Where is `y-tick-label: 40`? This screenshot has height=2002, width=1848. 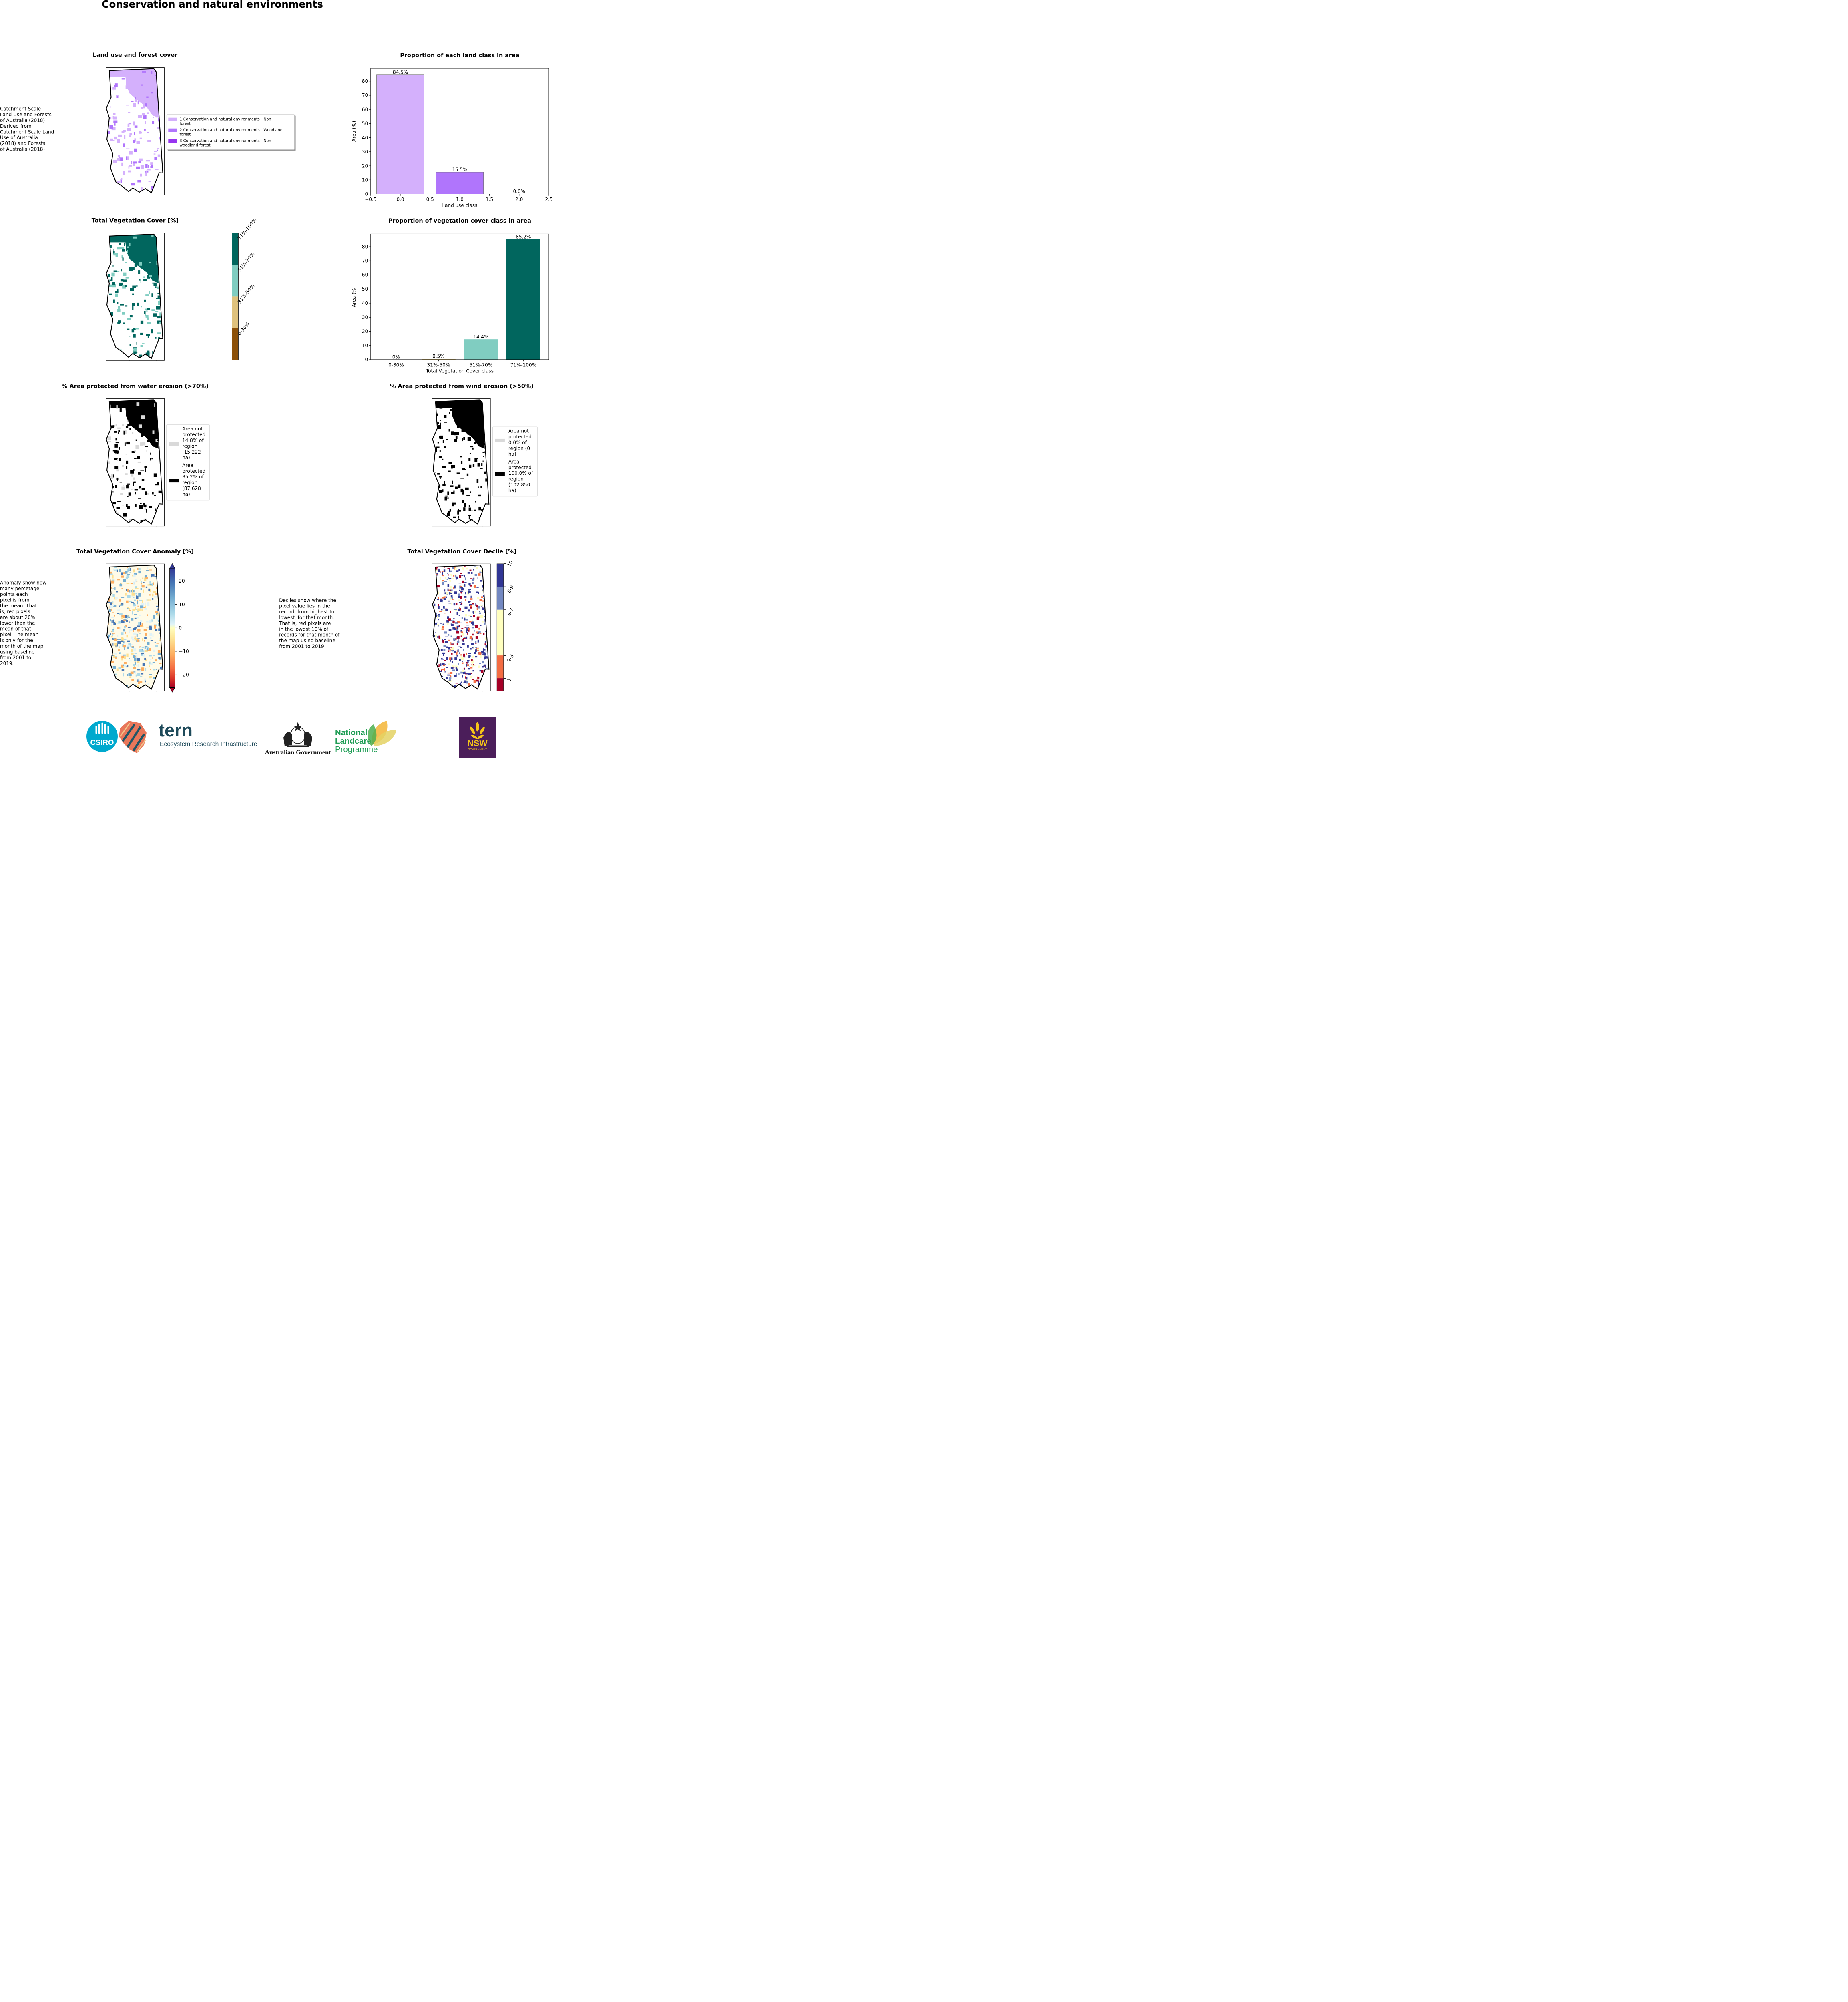 y-tick-label: 40 is located at coordinates (365, 138).